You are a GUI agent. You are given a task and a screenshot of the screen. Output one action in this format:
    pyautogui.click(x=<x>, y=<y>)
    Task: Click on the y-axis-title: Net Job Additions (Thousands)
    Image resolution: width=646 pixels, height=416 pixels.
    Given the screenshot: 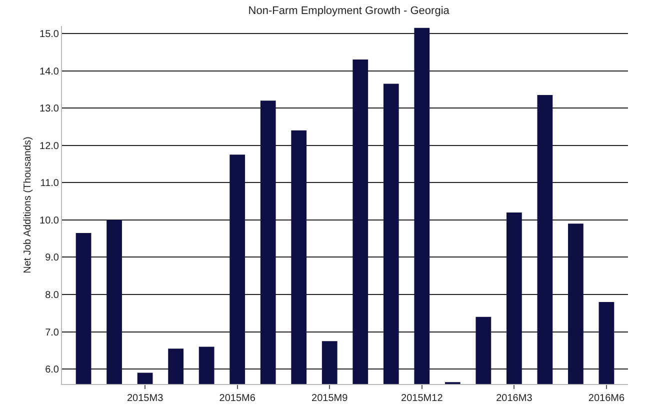 What is the action you would take?
    pyautogui.click(x=28, y=205)
    